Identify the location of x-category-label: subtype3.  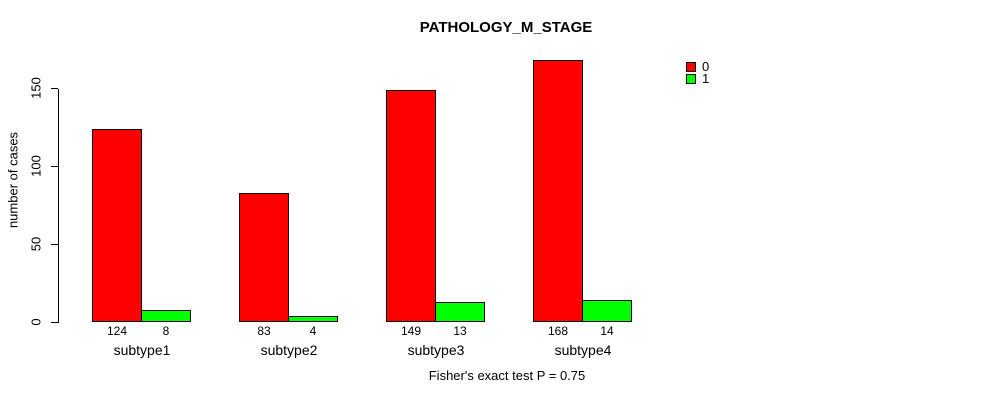
(436, 350).